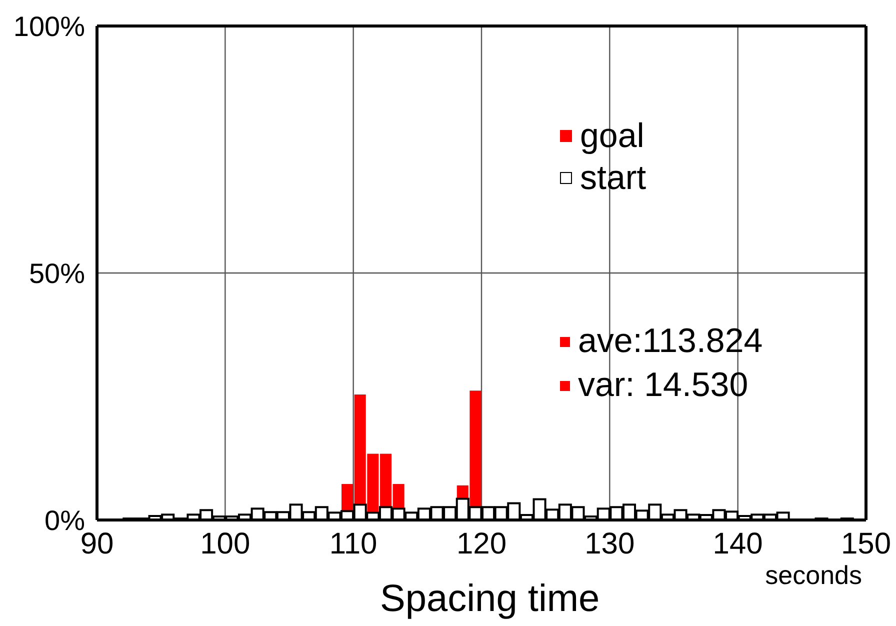 The image size is (896, 626). I want to click on x-tick-label: 150, so click(866, 543).